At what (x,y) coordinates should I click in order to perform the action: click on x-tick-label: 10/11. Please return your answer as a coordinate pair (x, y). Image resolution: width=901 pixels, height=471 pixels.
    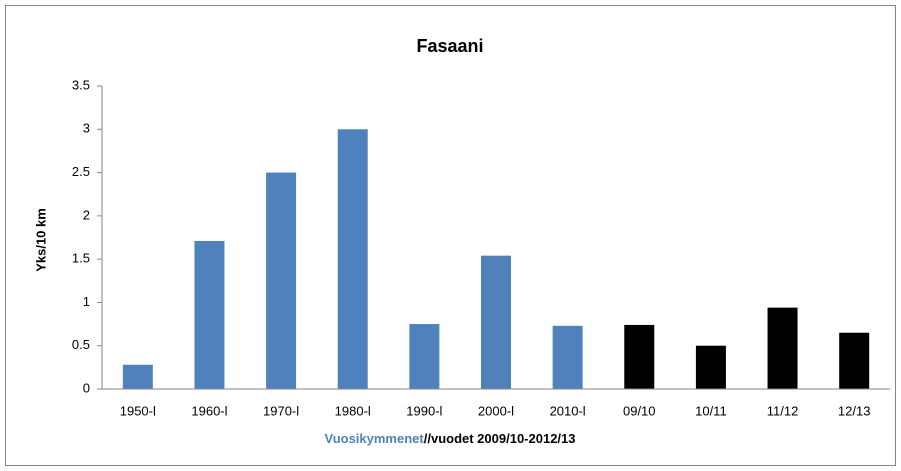
    Looking at the image, I should click on (711, 410).